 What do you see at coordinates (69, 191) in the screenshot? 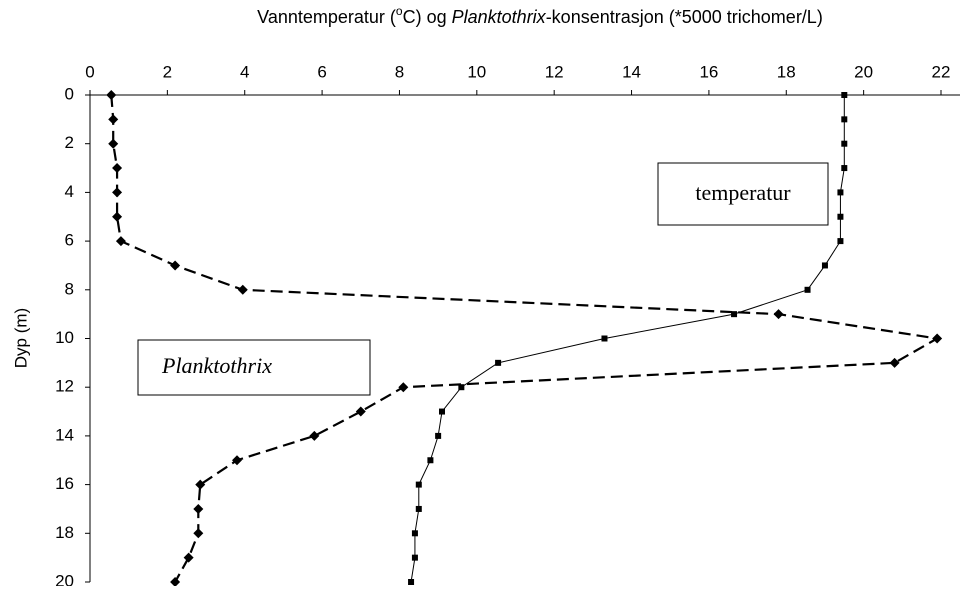
I see `y-tick-label: 4` at bounding box center [69, 191].